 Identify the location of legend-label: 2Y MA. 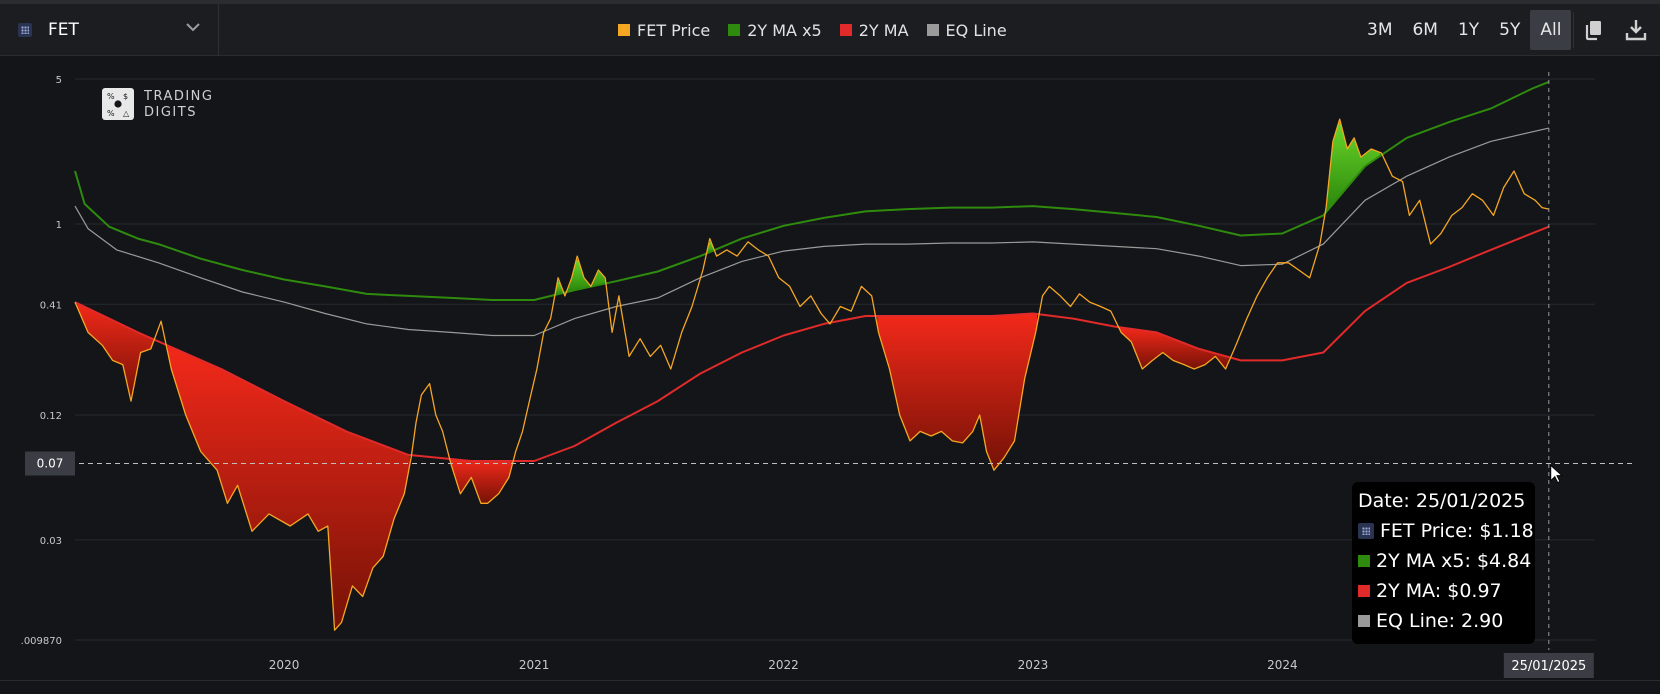
(883, 30).